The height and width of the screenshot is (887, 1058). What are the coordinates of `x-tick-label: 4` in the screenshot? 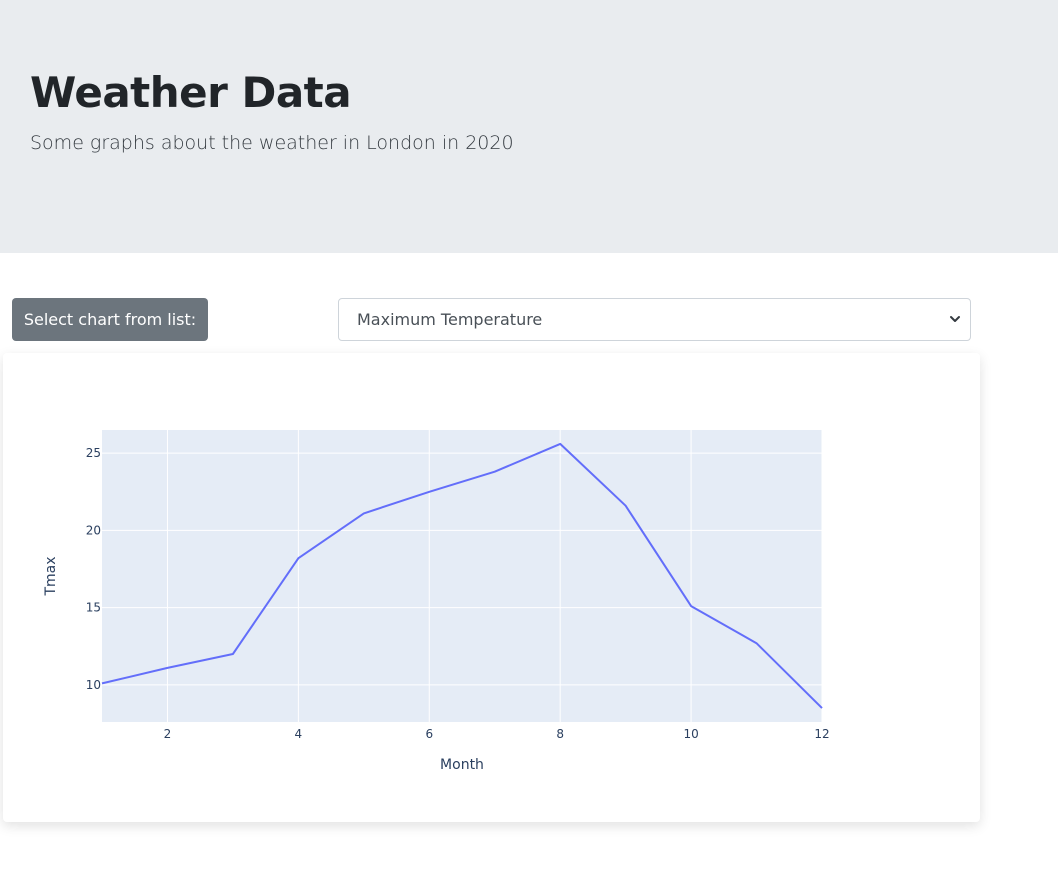 It's located at (299, 734).